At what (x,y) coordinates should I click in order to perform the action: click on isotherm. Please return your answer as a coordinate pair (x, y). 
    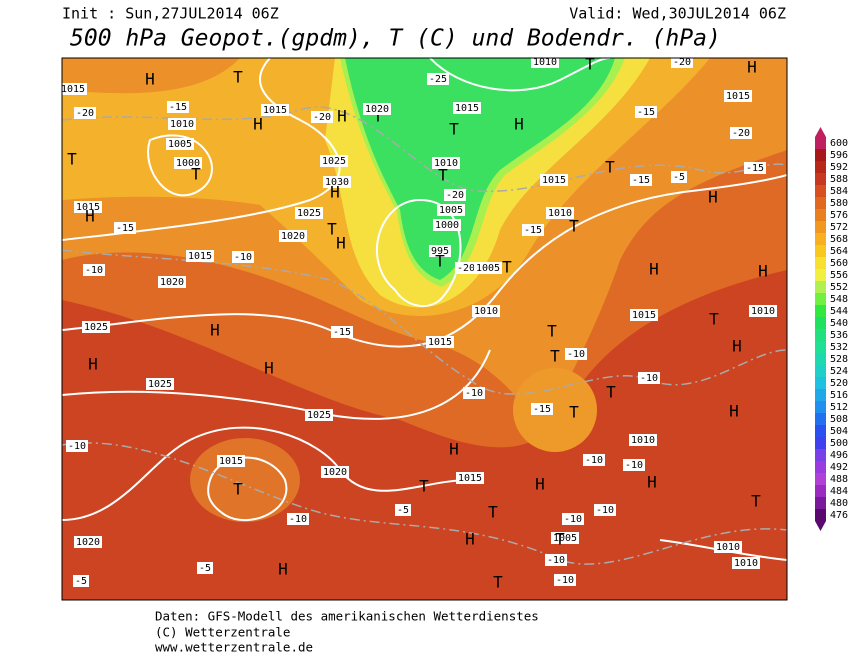
    Looking at the image, I should click on (424, 149).